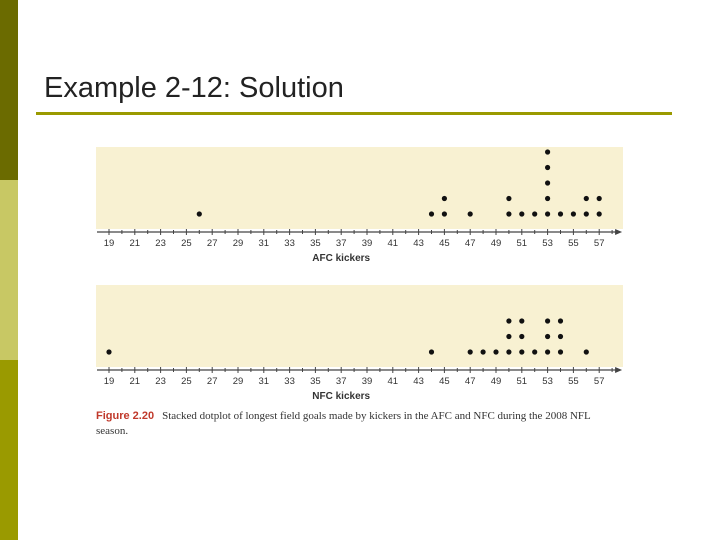 This screenshot has width=720, height=540. Describe the element at coordinates (289, 381) in the screenshot. I see `nfc-tick-label: 33` at that location.